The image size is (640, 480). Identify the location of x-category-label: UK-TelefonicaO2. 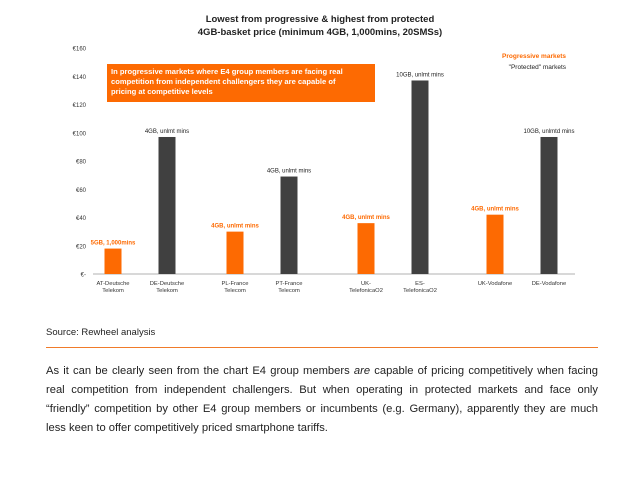
(366, 287).